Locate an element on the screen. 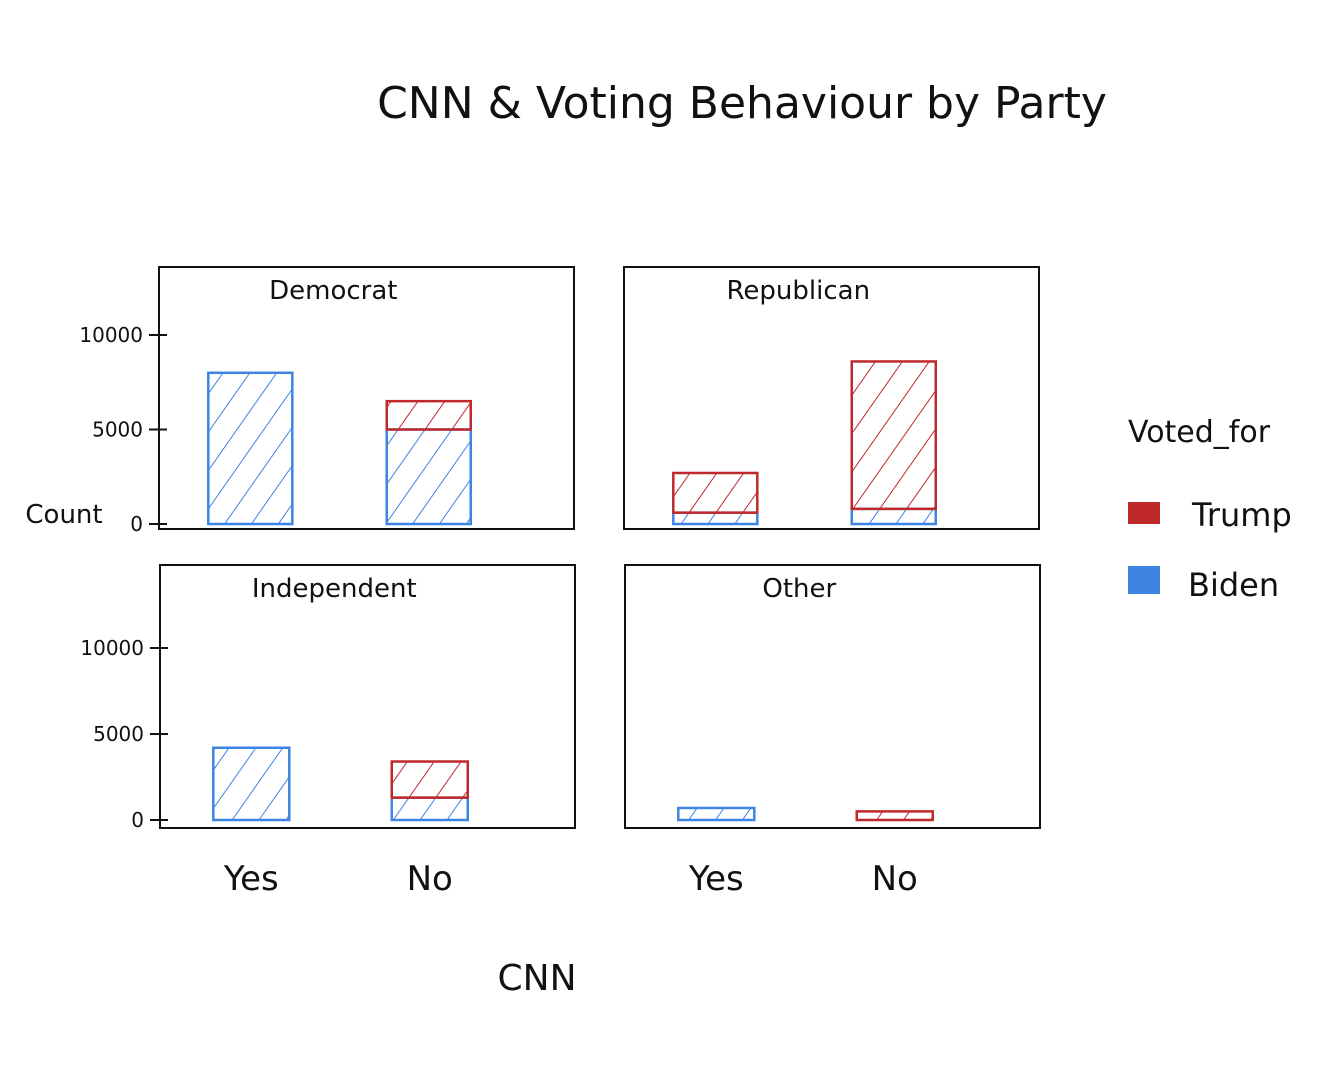 This screenshot has width=1331, height=1080. legend-swatch-trump is located at coordinates (1144, 513).